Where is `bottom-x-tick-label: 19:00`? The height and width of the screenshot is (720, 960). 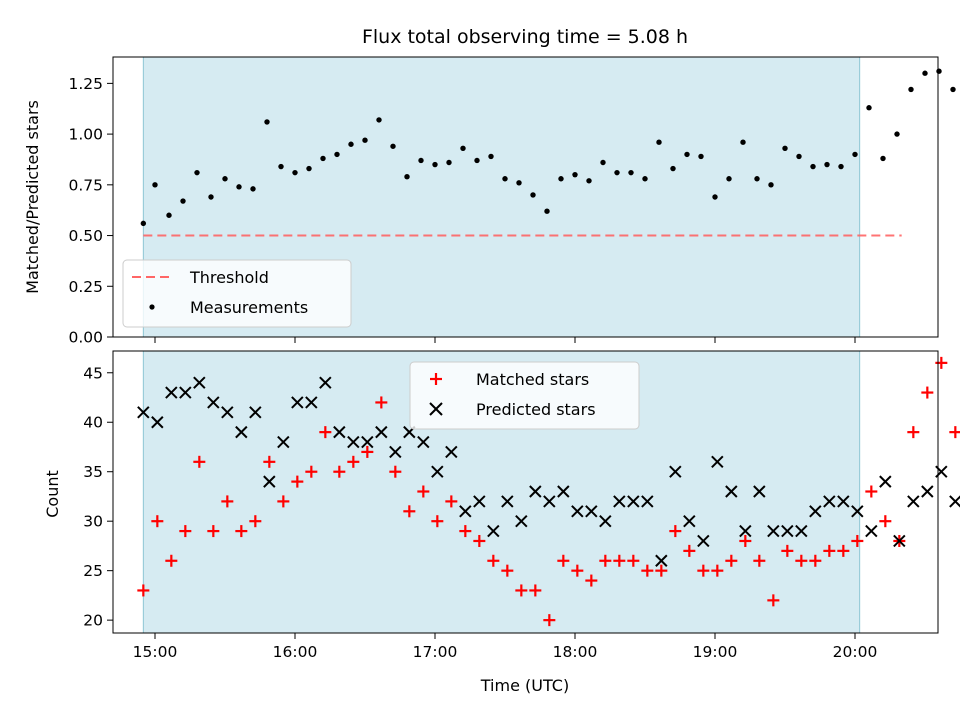 bottom-x-tick-label: 19:00 is located at coordinates (715, 652).